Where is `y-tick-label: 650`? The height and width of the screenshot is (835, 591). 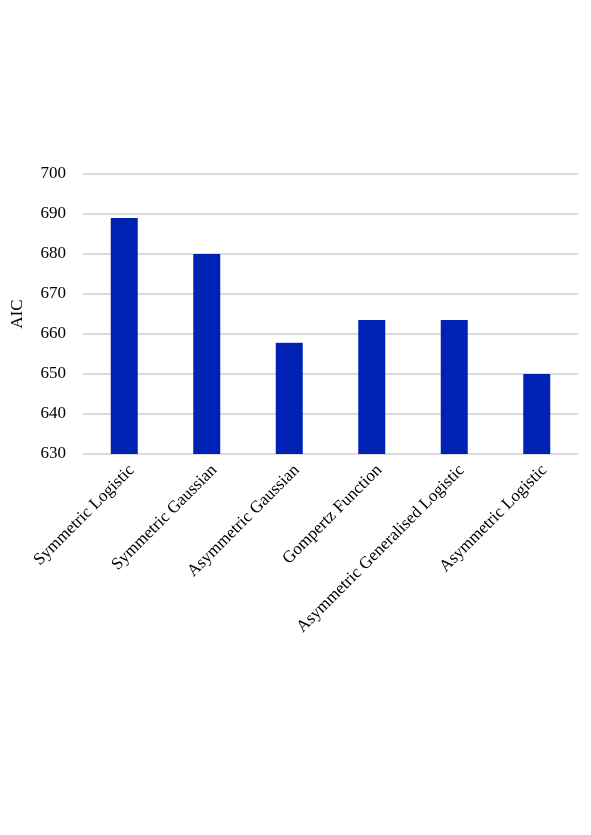 y-tick-label: 650 is located at coordinates (54, 372).